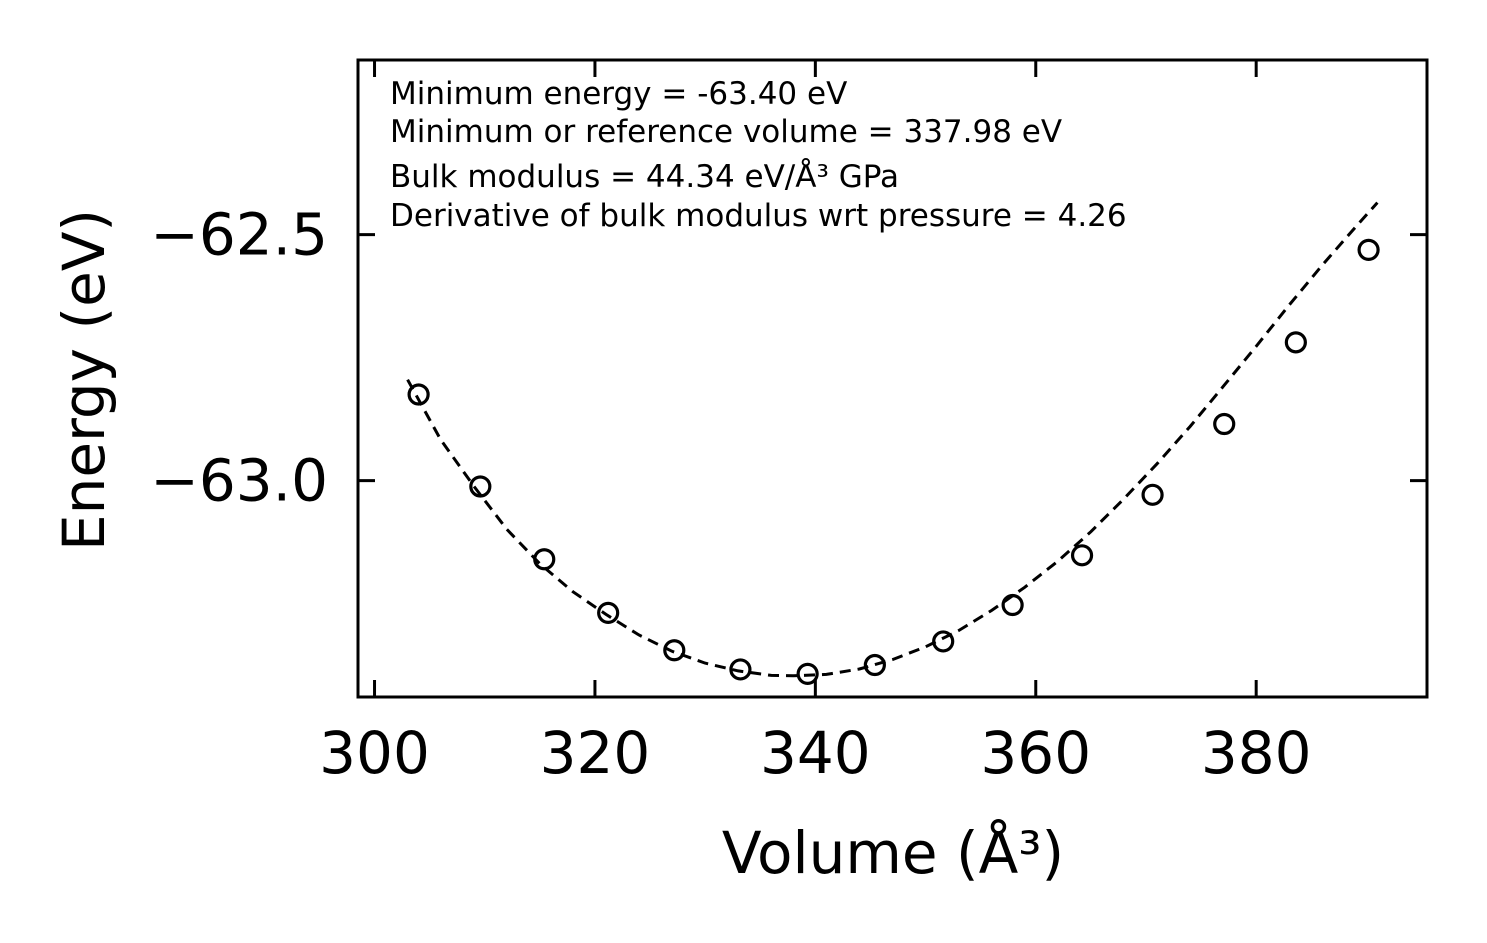 This screenshot has height=943, width=1487. Describe the element at coordinates (84, 380) in the screenshot. I see `y-axis-label: Energy (eV)` at that location.